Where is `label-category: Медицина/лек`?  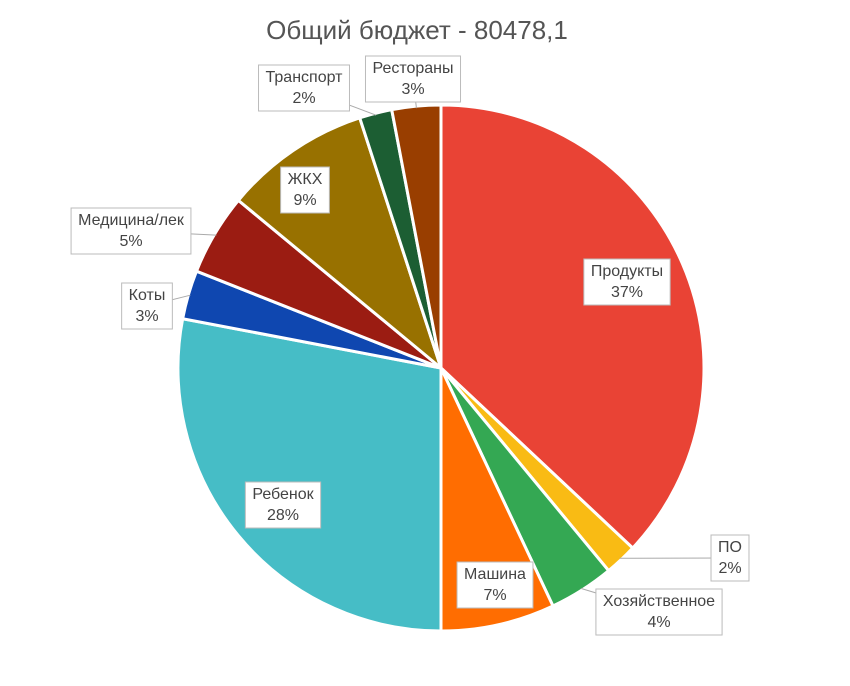
label-category: Медицина/лек is located at coordinates (131, 220).